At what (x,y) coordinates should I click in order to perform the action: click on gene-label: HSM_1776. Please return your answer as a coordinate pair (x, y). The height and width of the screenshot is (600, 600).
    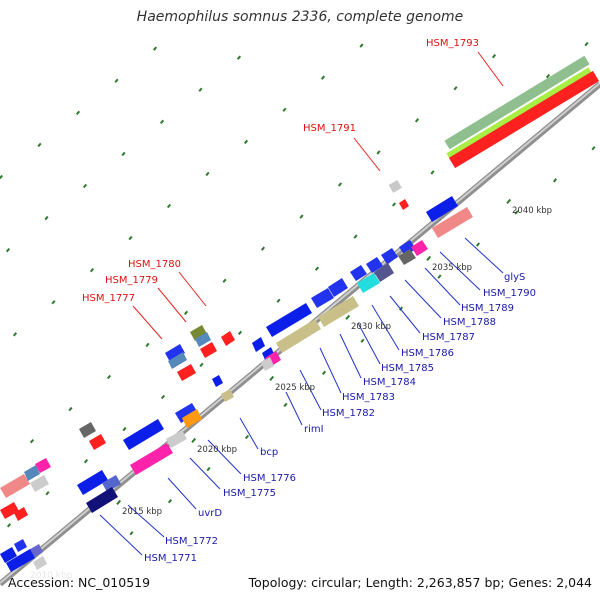
    Looking at the image, I should click on (269, 478).